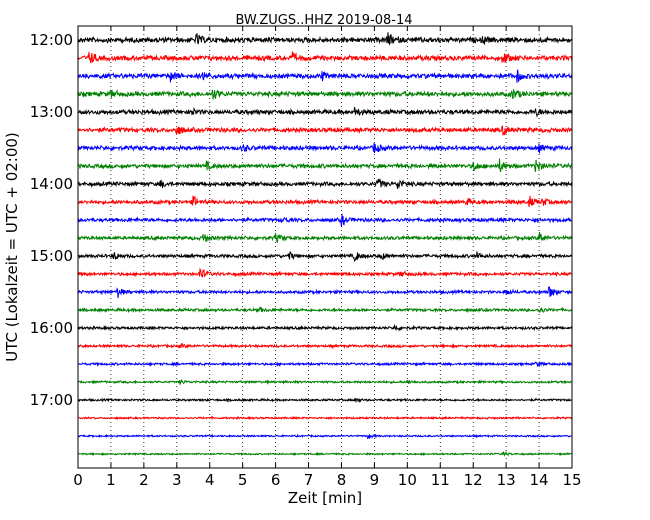 The image size is (650, 520). Describe the element at coordinates (309, 480) in the screenshot. I see `x-tick-label: 7` at that location.